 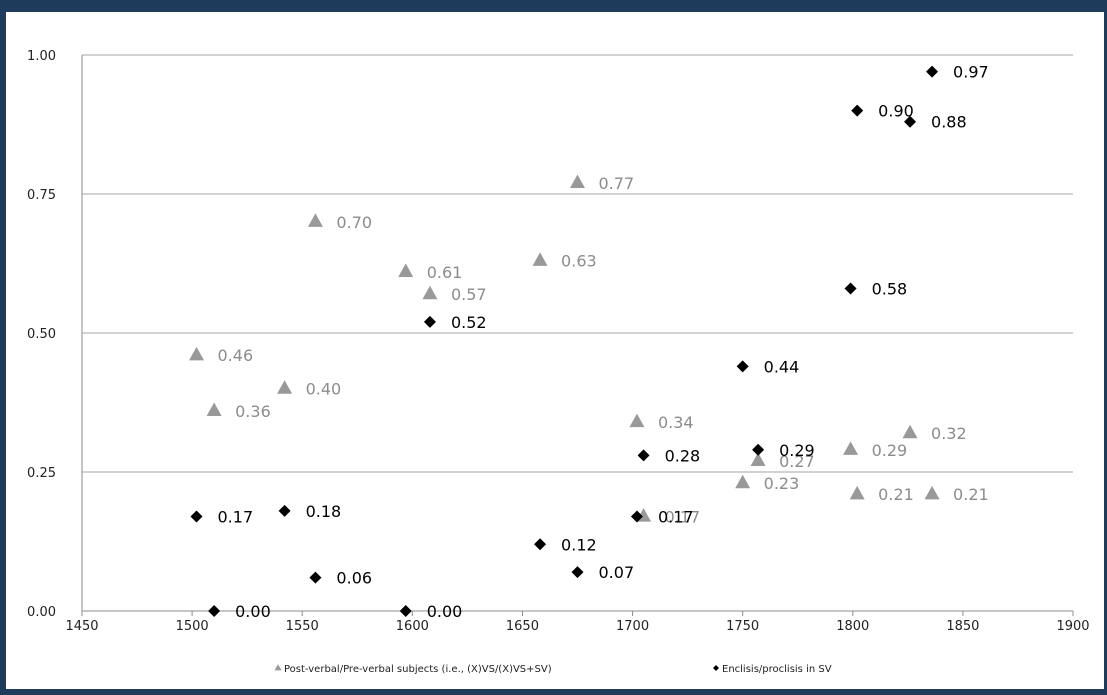 What do you see at coordinates (192, 626) in the screenshot?
I see `x-tick-label: 1500` at bounding box center [192, 626].